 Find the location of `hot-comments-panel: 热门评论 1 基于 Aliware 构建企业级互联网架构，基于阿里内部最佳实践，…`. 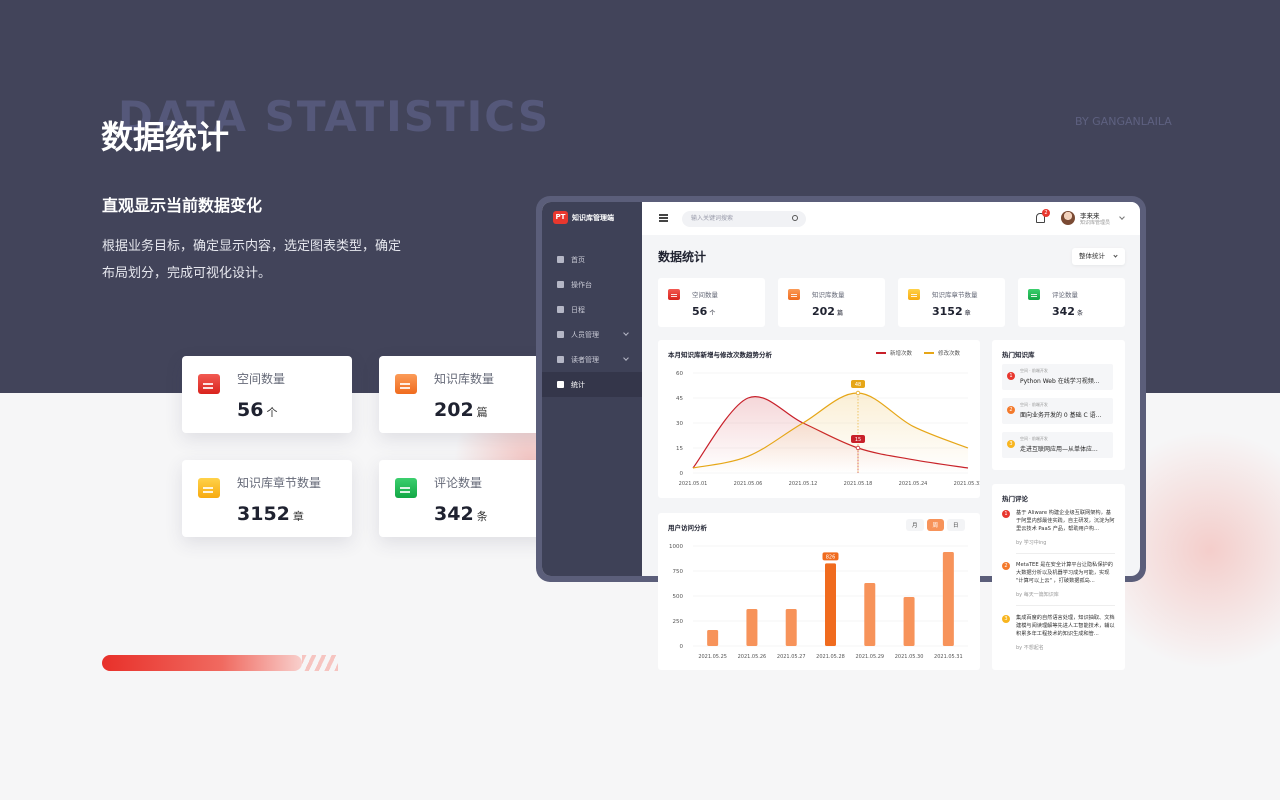

hot-comments-panel: 热门评论 1 基于 Aliware 构建企业级互联网架构，基于阿里内部最佳实践，… is located at coordinates (1058, 577).